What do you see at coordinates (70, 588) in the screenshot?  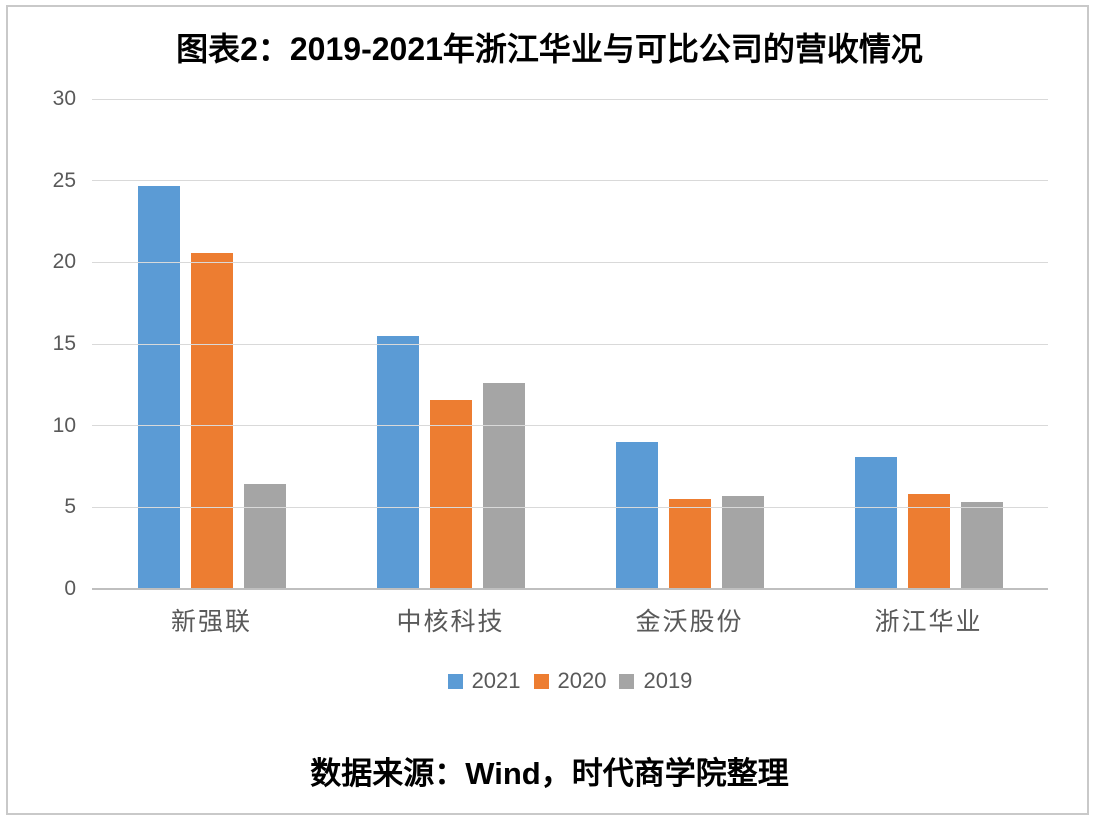 I see `y-tick-label: 0` at bounding box center [70, 588].